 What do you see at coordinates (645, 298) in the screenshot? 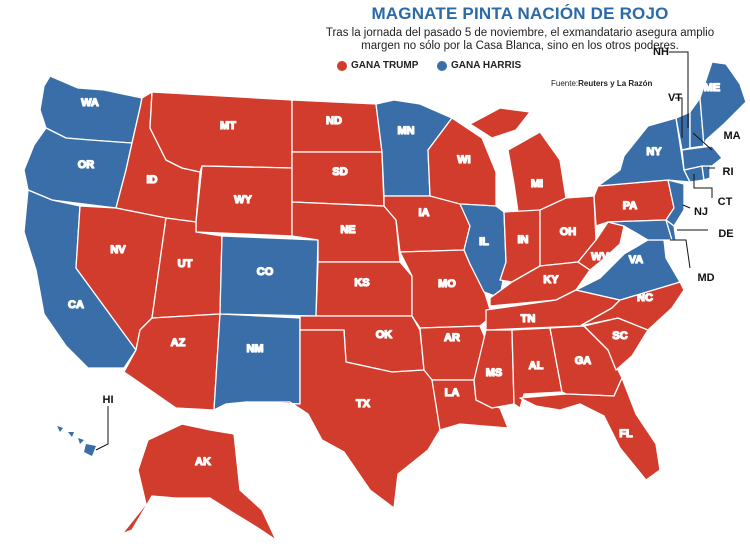
I see `svg-text: NC` at bounding box center [645, 298].